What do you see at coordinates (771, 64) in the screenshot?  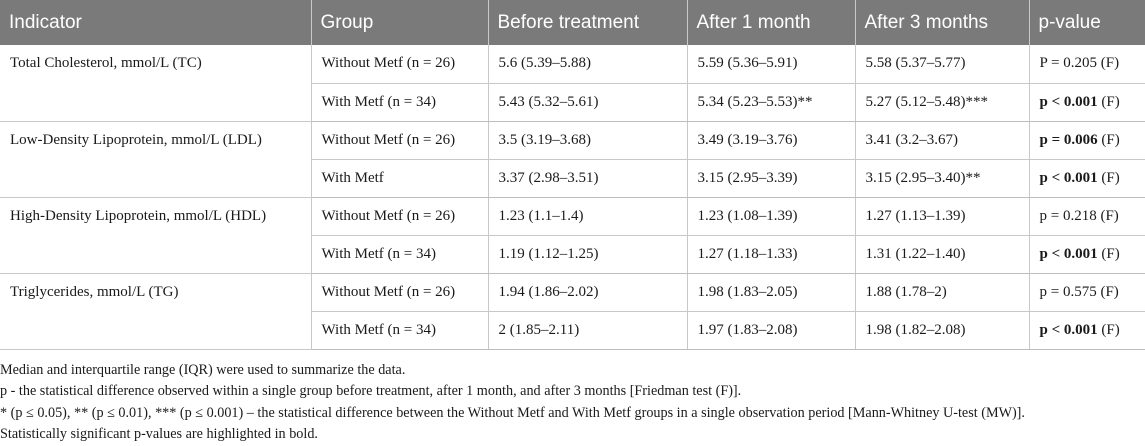 I see `month1-cell: 5.59 (5.36–5.91)` at bounding box center [771, 64].